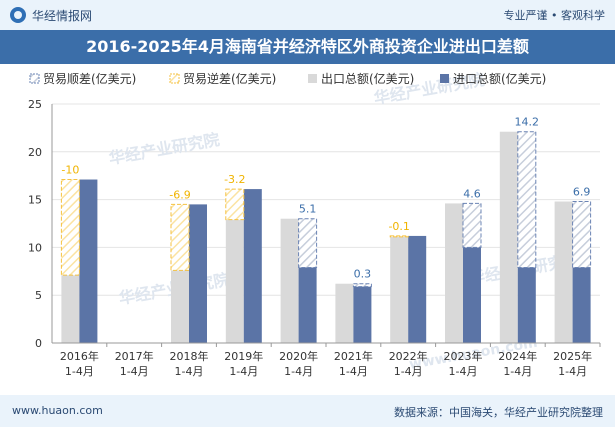 This screenshot has height=427, width=615. I want to click on brand-name: 华经情报网, so click(62, 15).